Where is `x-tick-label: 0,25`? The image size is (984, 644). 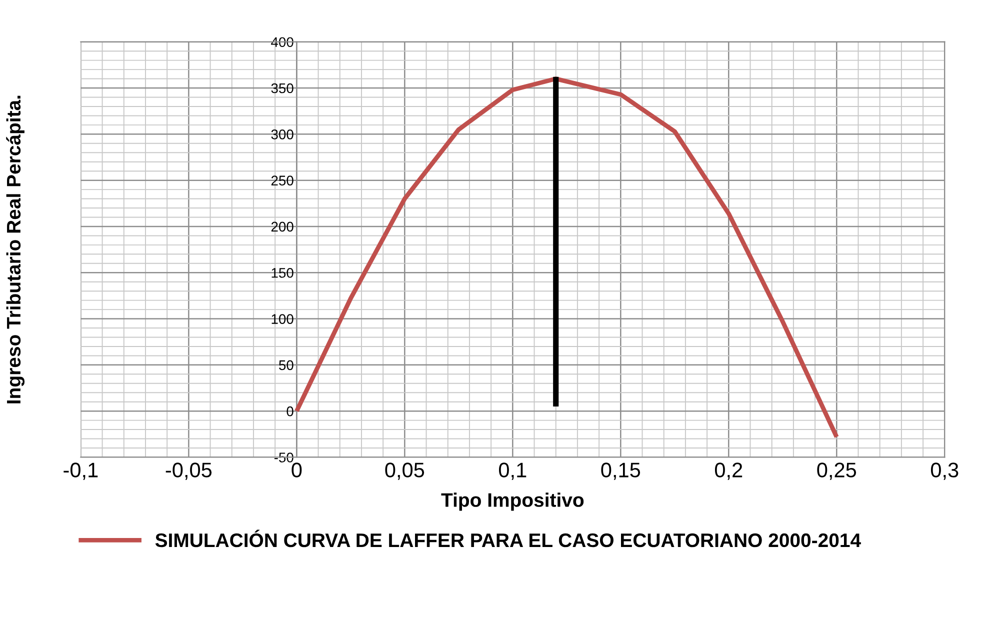
x-tick-label: 0,25 is located at coordinates (836, 471).